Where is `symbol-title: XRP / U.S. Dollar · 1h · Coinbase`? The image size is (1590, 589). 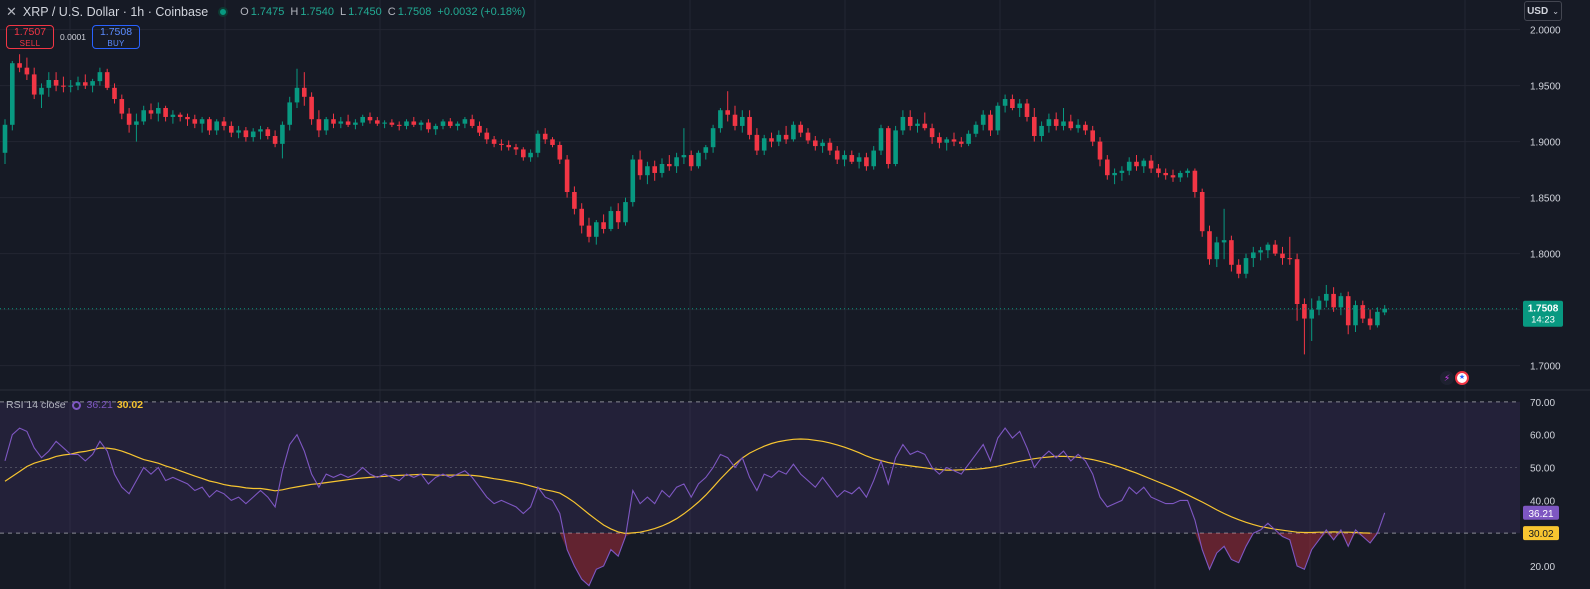 symbol-title: XRP / U.S. Dollar · 1h · Coinbase is located at coordinates (115, 12).